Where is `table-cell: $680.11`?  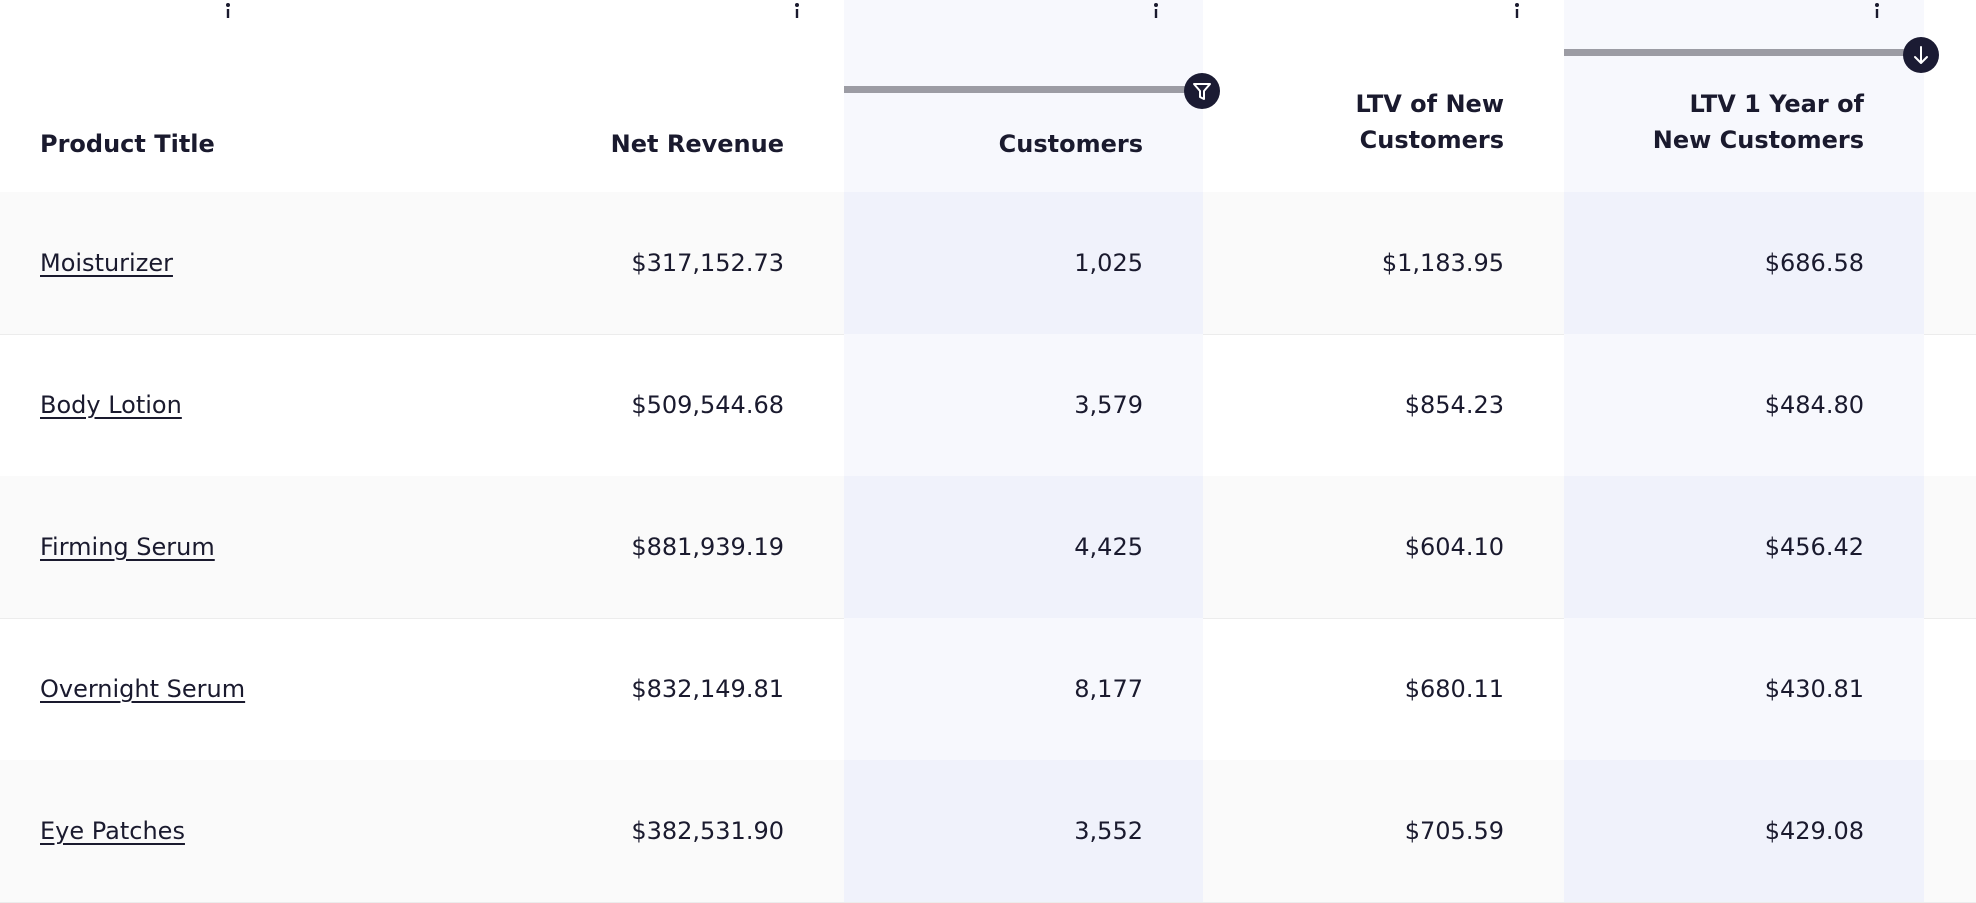 table-cell: $680.11 is located at coordinates (1383, 689).